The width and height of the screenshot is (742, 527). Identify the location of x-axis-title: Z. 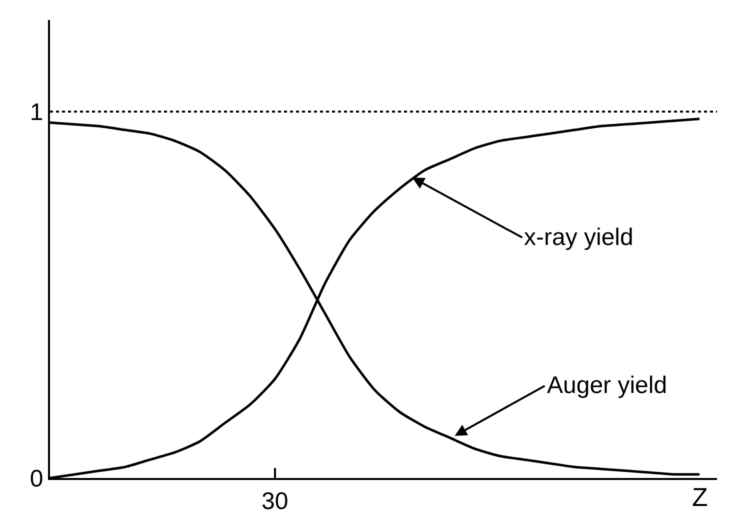
(700, 497).